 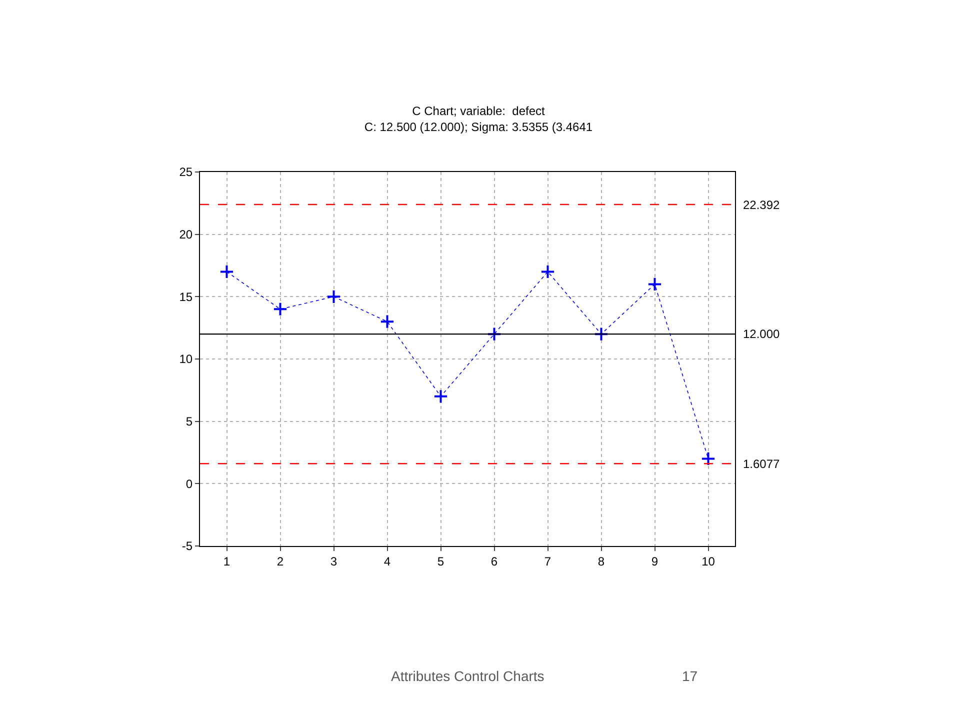 I want to click on y-tick-label: 5, so click(x=189, y=421).